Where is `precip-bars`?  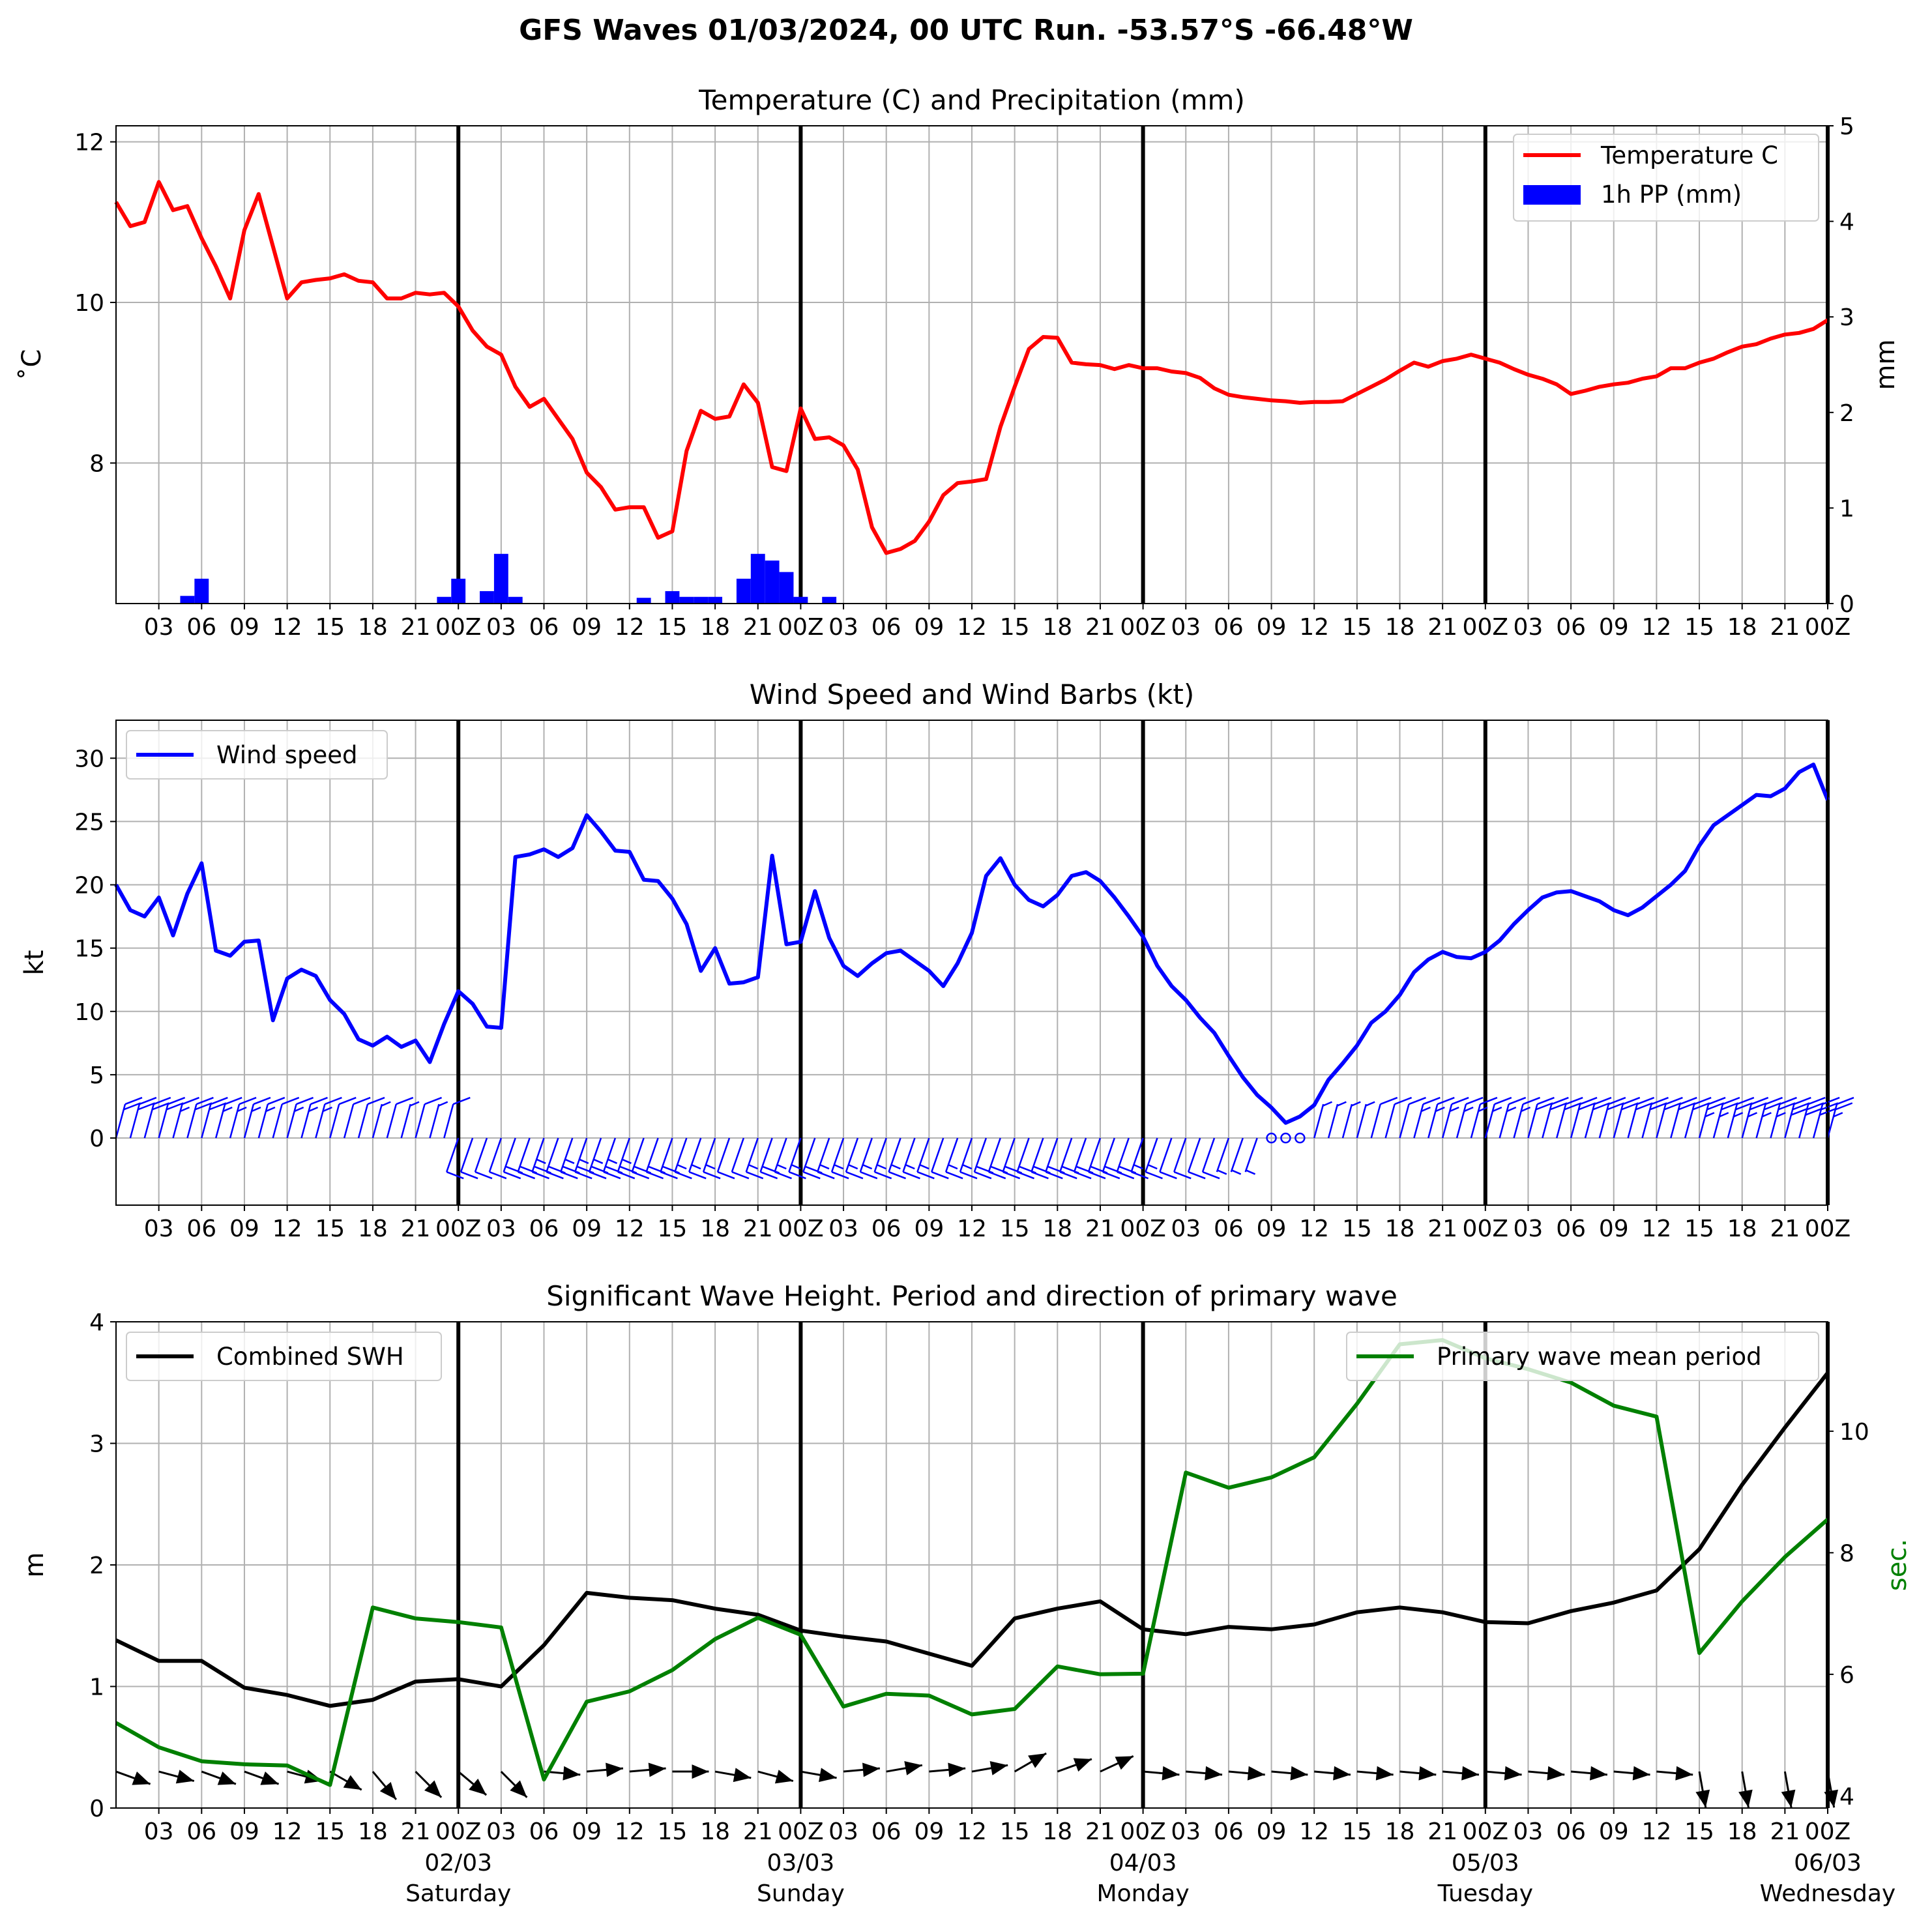
precip-bars is located at coordinates (509, 578).